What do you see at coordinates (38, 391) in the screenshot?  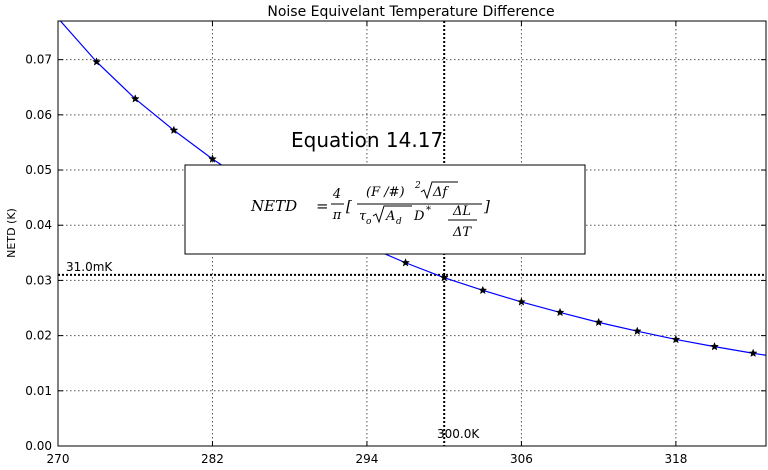 I see `y-tick-label: 0.01` at bounding box center [38, 391].